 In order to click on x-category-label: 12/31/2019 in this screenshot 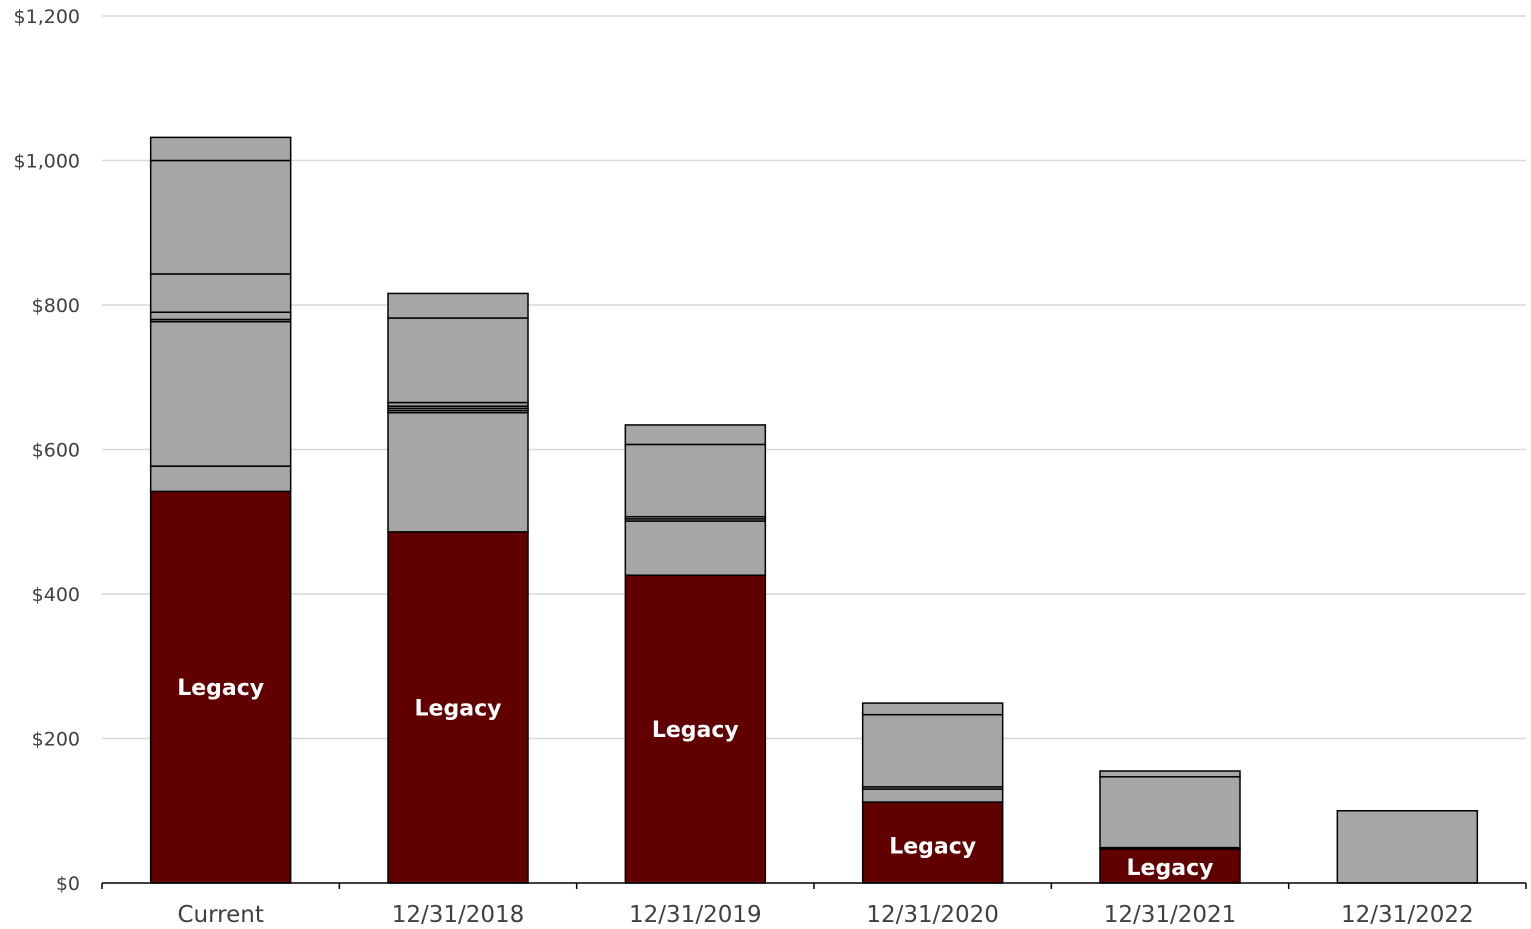, I will do `click(695, 915)`.